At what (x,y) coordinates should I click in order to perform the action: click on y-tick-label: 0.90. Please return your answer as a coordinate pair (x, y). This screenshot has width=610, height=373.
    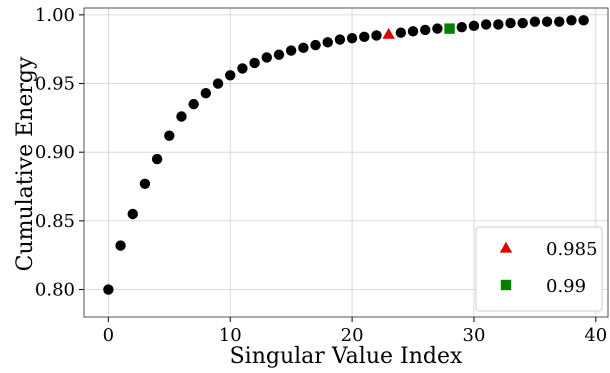
    Looking at the image, I should click on (55, 152).